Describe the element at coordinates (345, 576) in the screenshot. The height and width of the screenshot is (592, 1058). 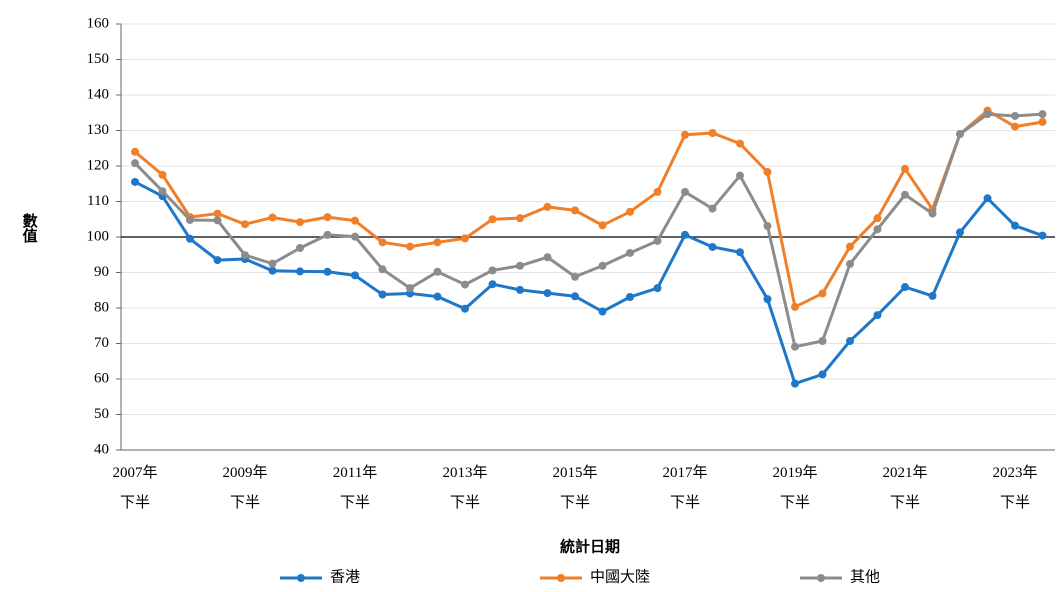
I see `legend-label: 香港` at that location.